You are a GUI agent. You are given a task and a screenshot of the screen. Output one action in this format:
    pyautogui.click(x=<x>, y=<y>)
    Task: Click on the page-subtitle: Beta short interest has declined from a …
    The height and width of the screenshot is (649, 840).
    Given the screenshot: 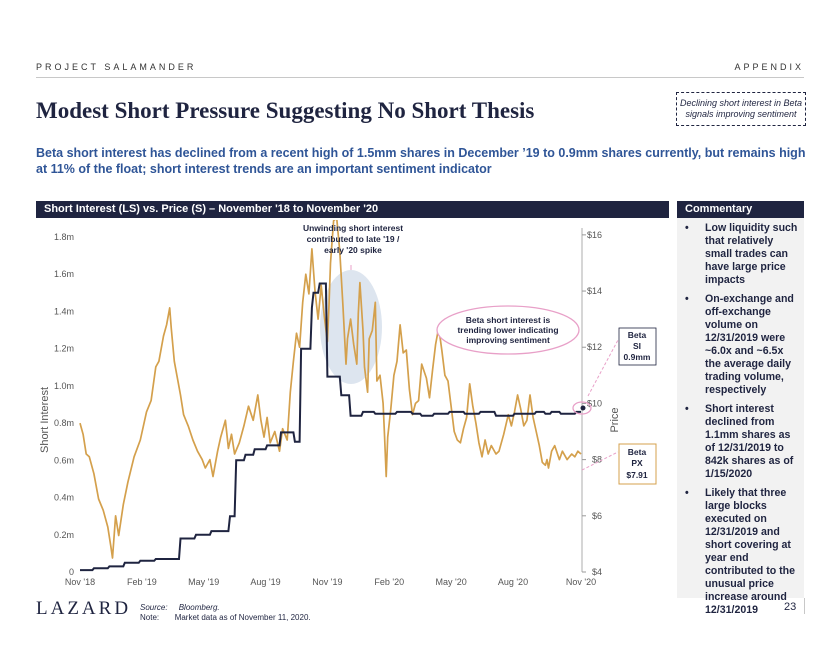 What is the action you would take?
    pyautogui.click(x=421, y=161)
    